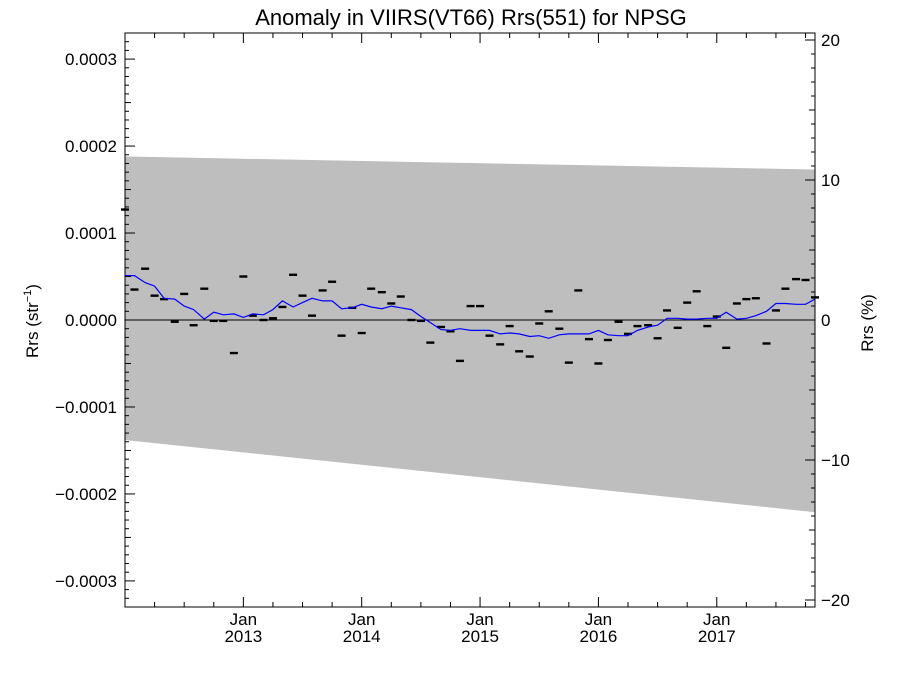  What do you see at coordinates (835, 600) in the screenshot?
I see `y2-tick-label: −20` at bounding box center [835, 600].